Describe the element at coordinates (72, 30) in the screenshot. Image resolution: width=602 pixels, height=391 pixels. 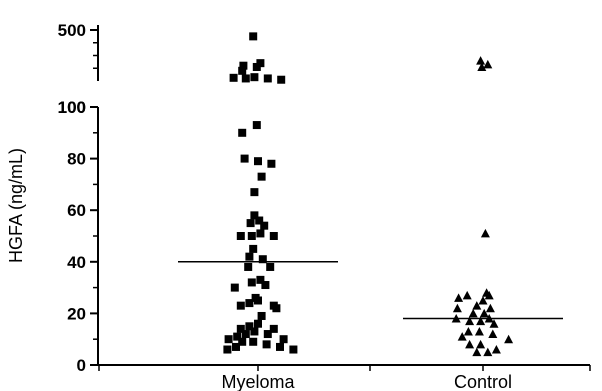
I see `y-tick-label-upper: 500` at that location.